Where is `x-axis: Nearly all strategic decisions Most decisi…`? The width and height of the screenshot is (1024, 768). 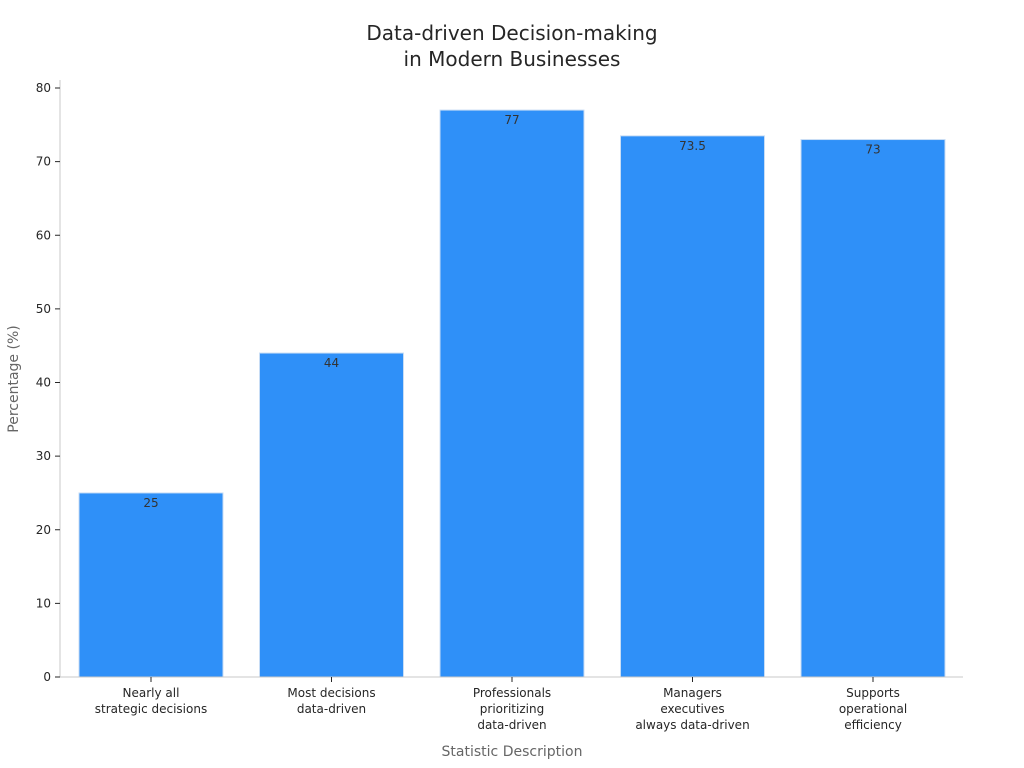
x-axis: Nearly all strategic decisions Most decisi… is located at coordinates (511, 704).